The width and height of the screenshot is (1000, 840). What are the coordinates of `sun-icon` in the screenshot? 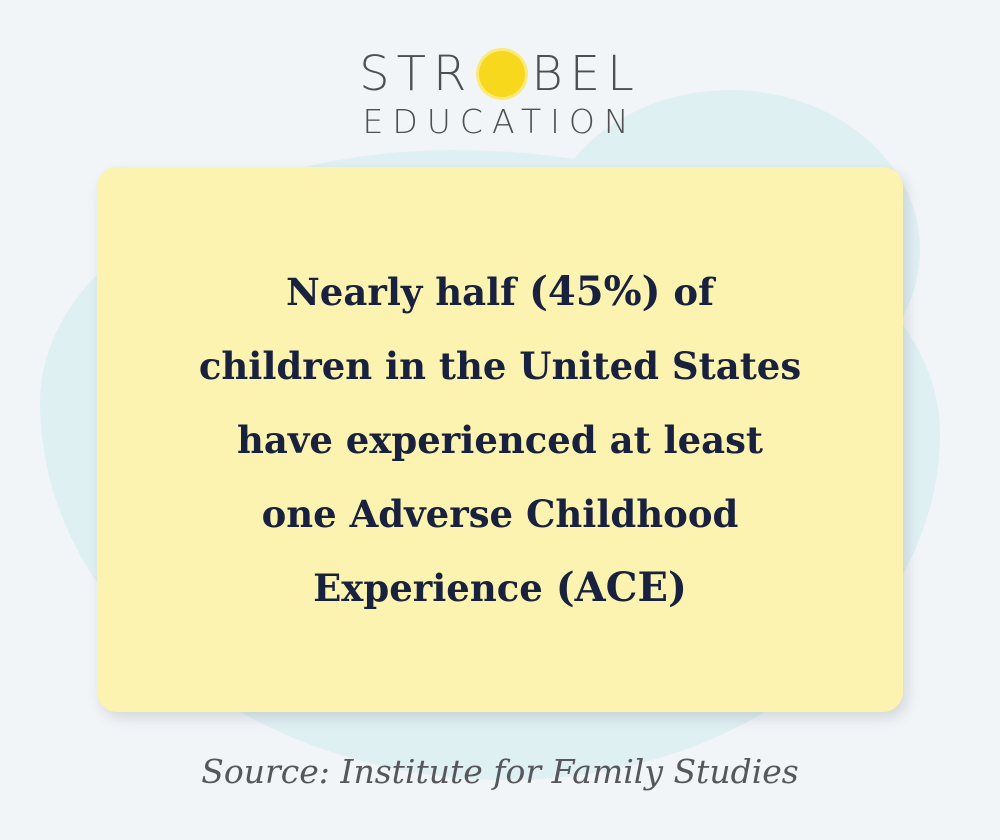 It's located at (502, 74).